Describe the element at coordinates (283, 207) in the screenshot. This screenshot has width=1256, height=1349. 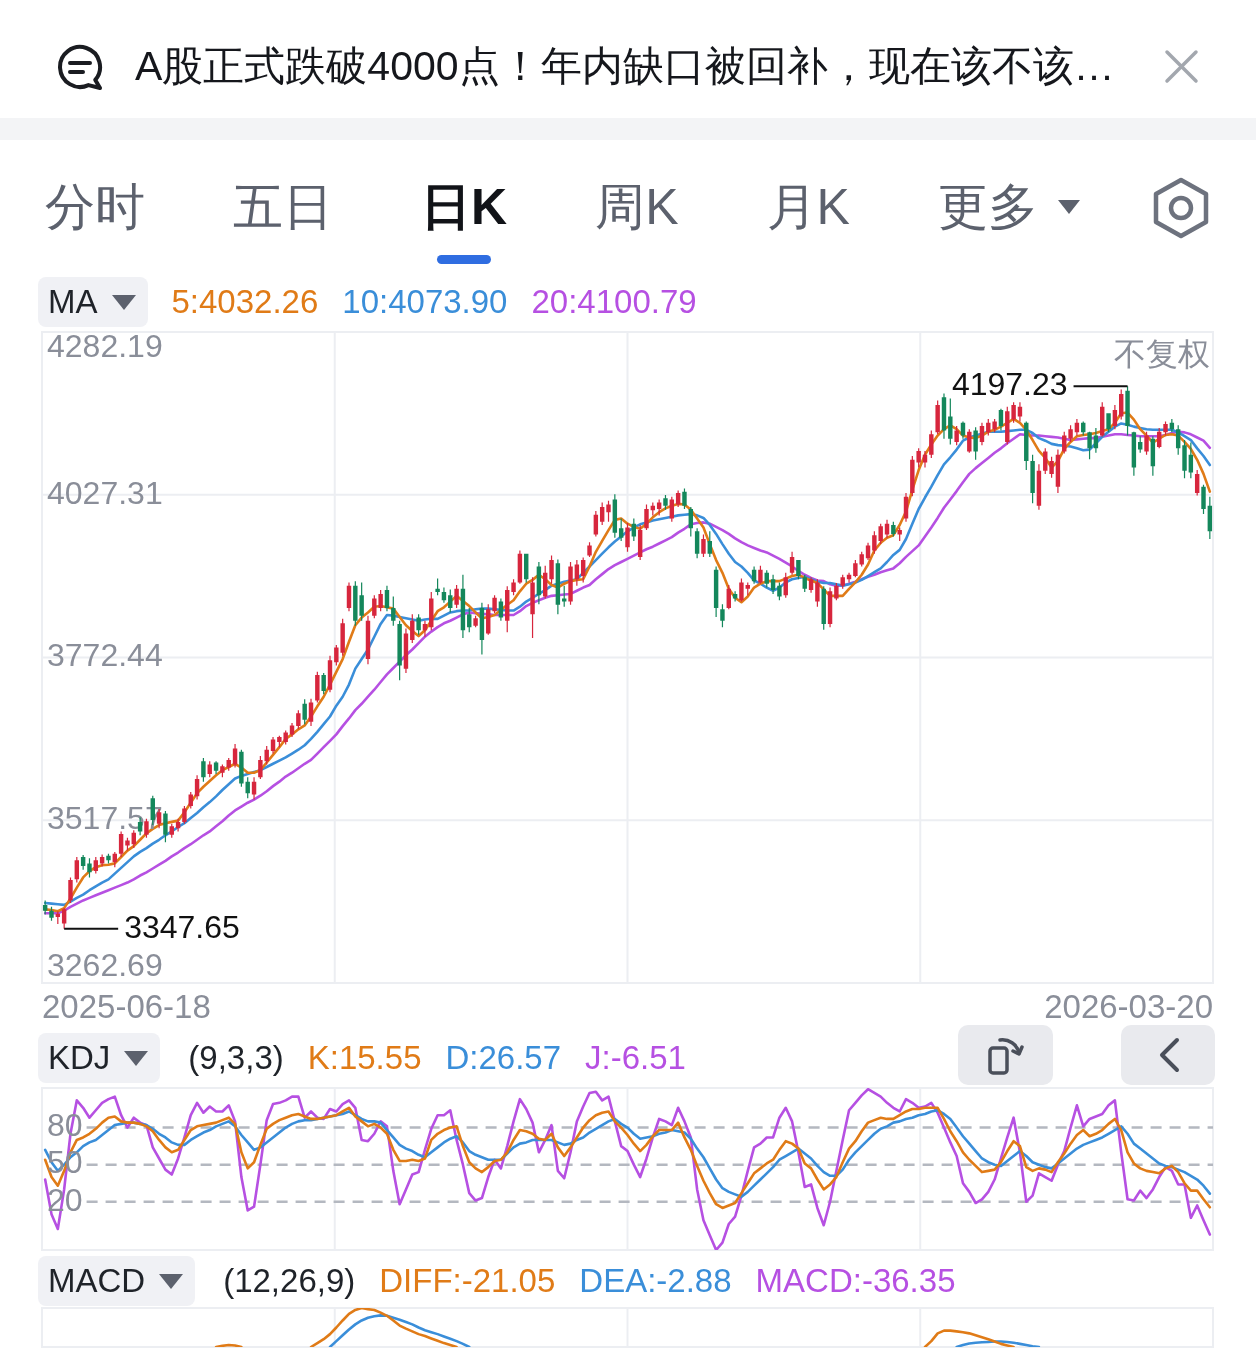
I see `text: 五日` at that location.